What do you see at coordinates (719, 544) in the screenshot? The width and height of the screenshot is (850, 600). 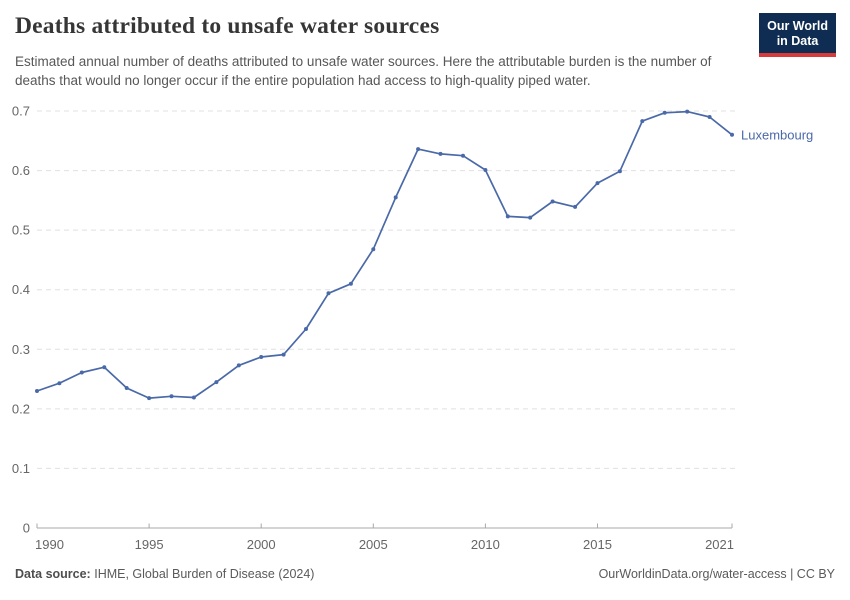 I see `x-tick-label: 2021` at bounding box center [719, 544].